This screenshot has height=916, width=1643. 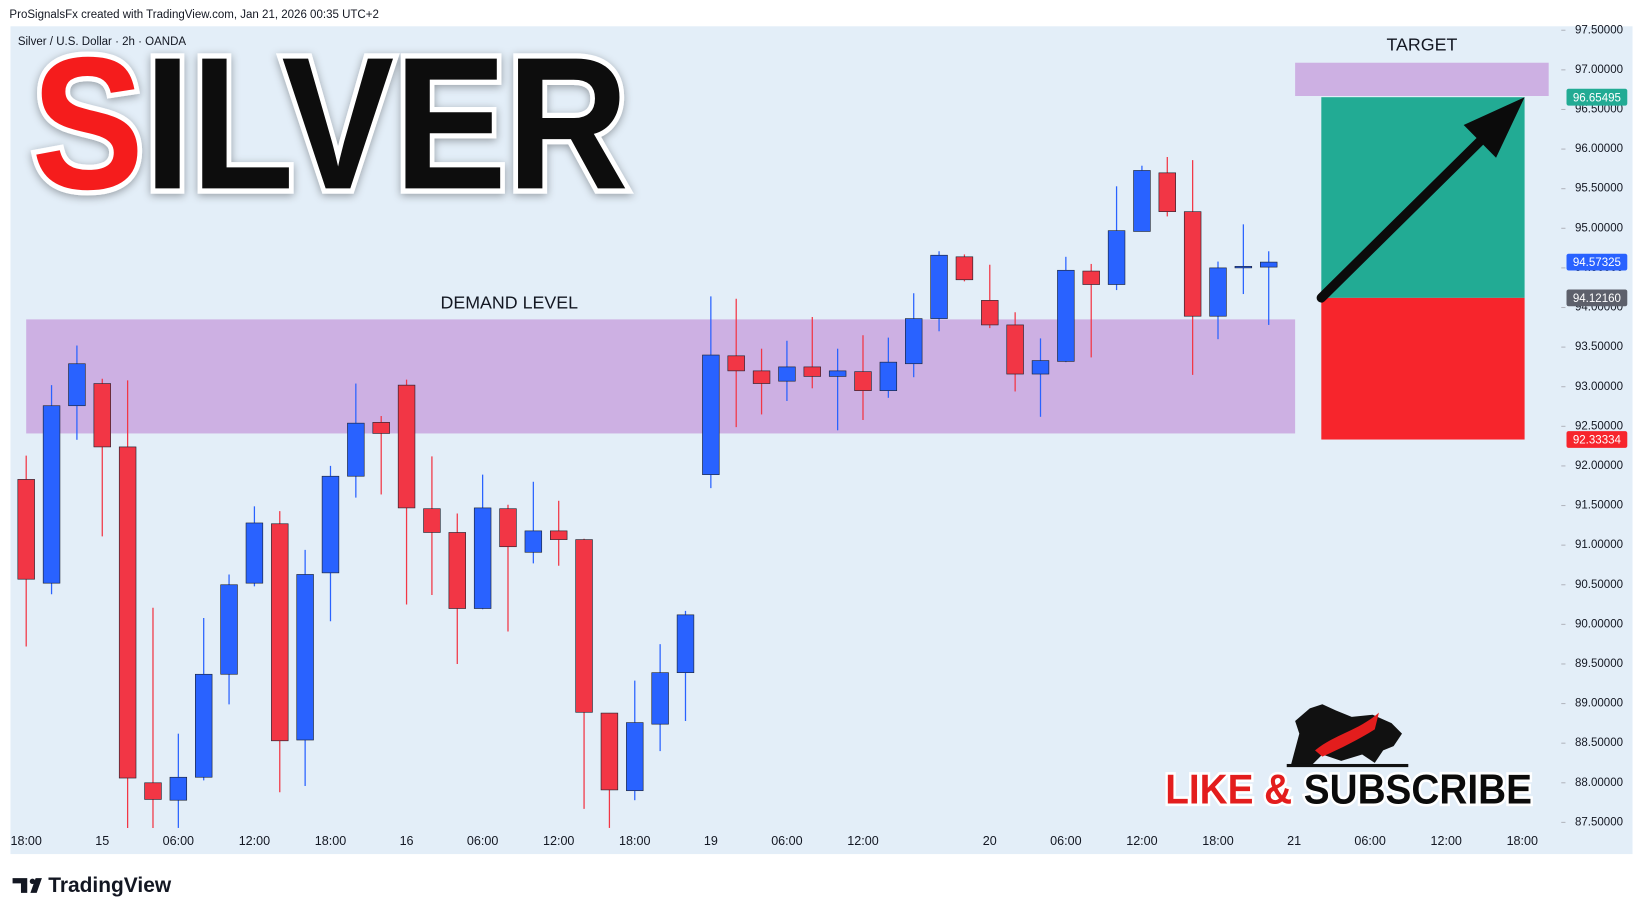 What do you see at coordinates (87, 122) in the screenshot?
I see `title-initial: S` at bounding box center [87, 122].